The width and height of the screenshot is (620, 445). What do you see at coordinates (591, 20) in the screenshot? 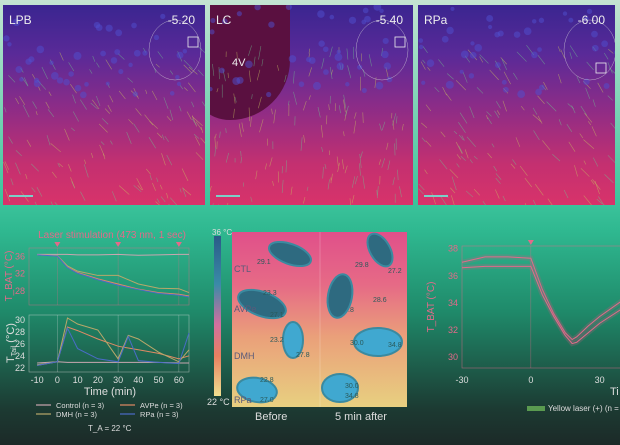
I see `bregma-coordinate: -6.00` at bounding box center [591, 20].